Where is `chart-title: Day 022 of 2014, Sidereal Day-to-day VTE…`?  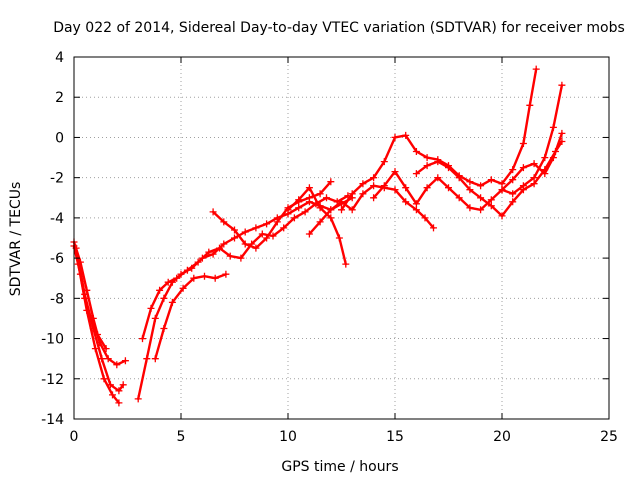 chart-title: Day 022 of 2014, Sidereal Day-to-day VTE… is located at coordinates (339, 28).